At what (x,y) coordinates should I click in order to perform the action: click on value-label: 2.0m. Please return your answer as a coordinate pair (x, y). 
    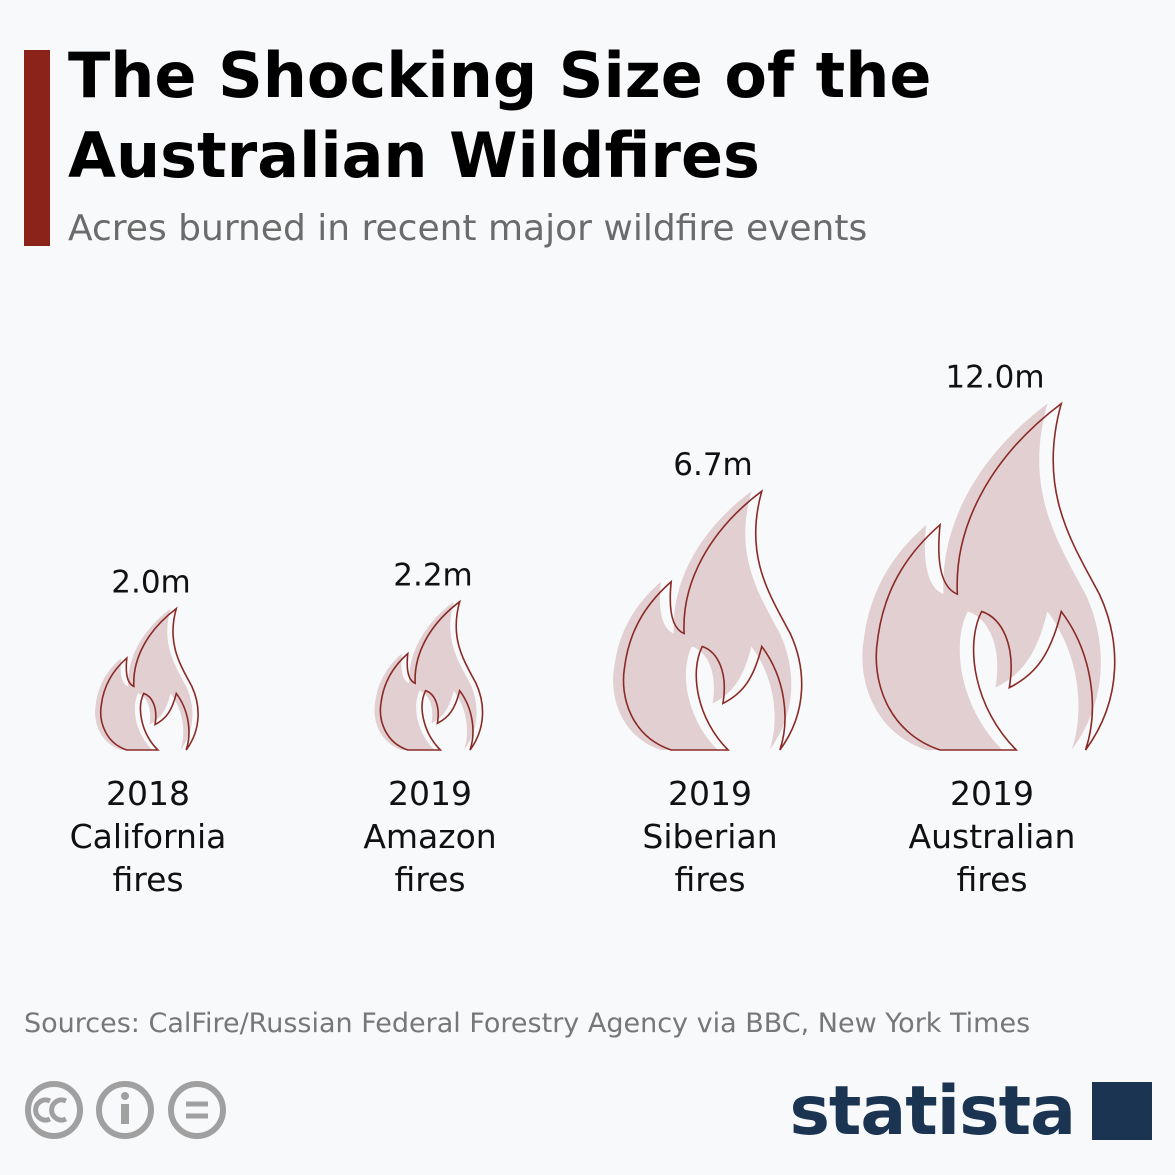
    Looking at the image, I should click on (151, 583).